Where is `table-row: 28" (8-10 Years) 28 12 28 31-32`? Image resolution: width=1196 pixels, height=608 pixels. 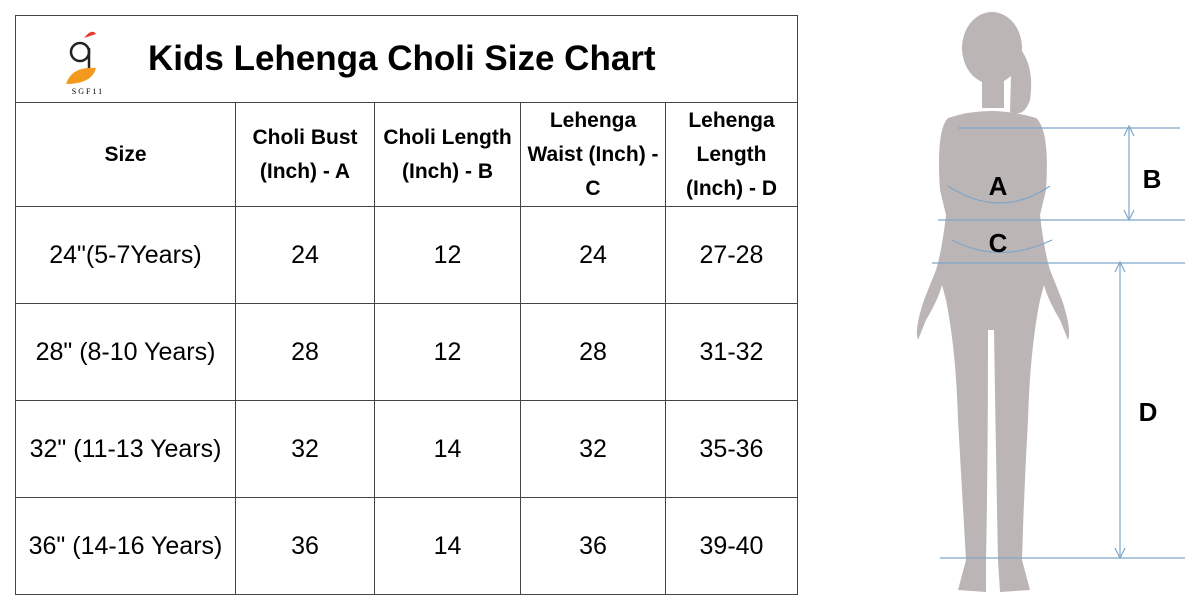 table-row: 28" (8-10 Years) 28 12 28 31-32 is located at coordinates (406, 352).